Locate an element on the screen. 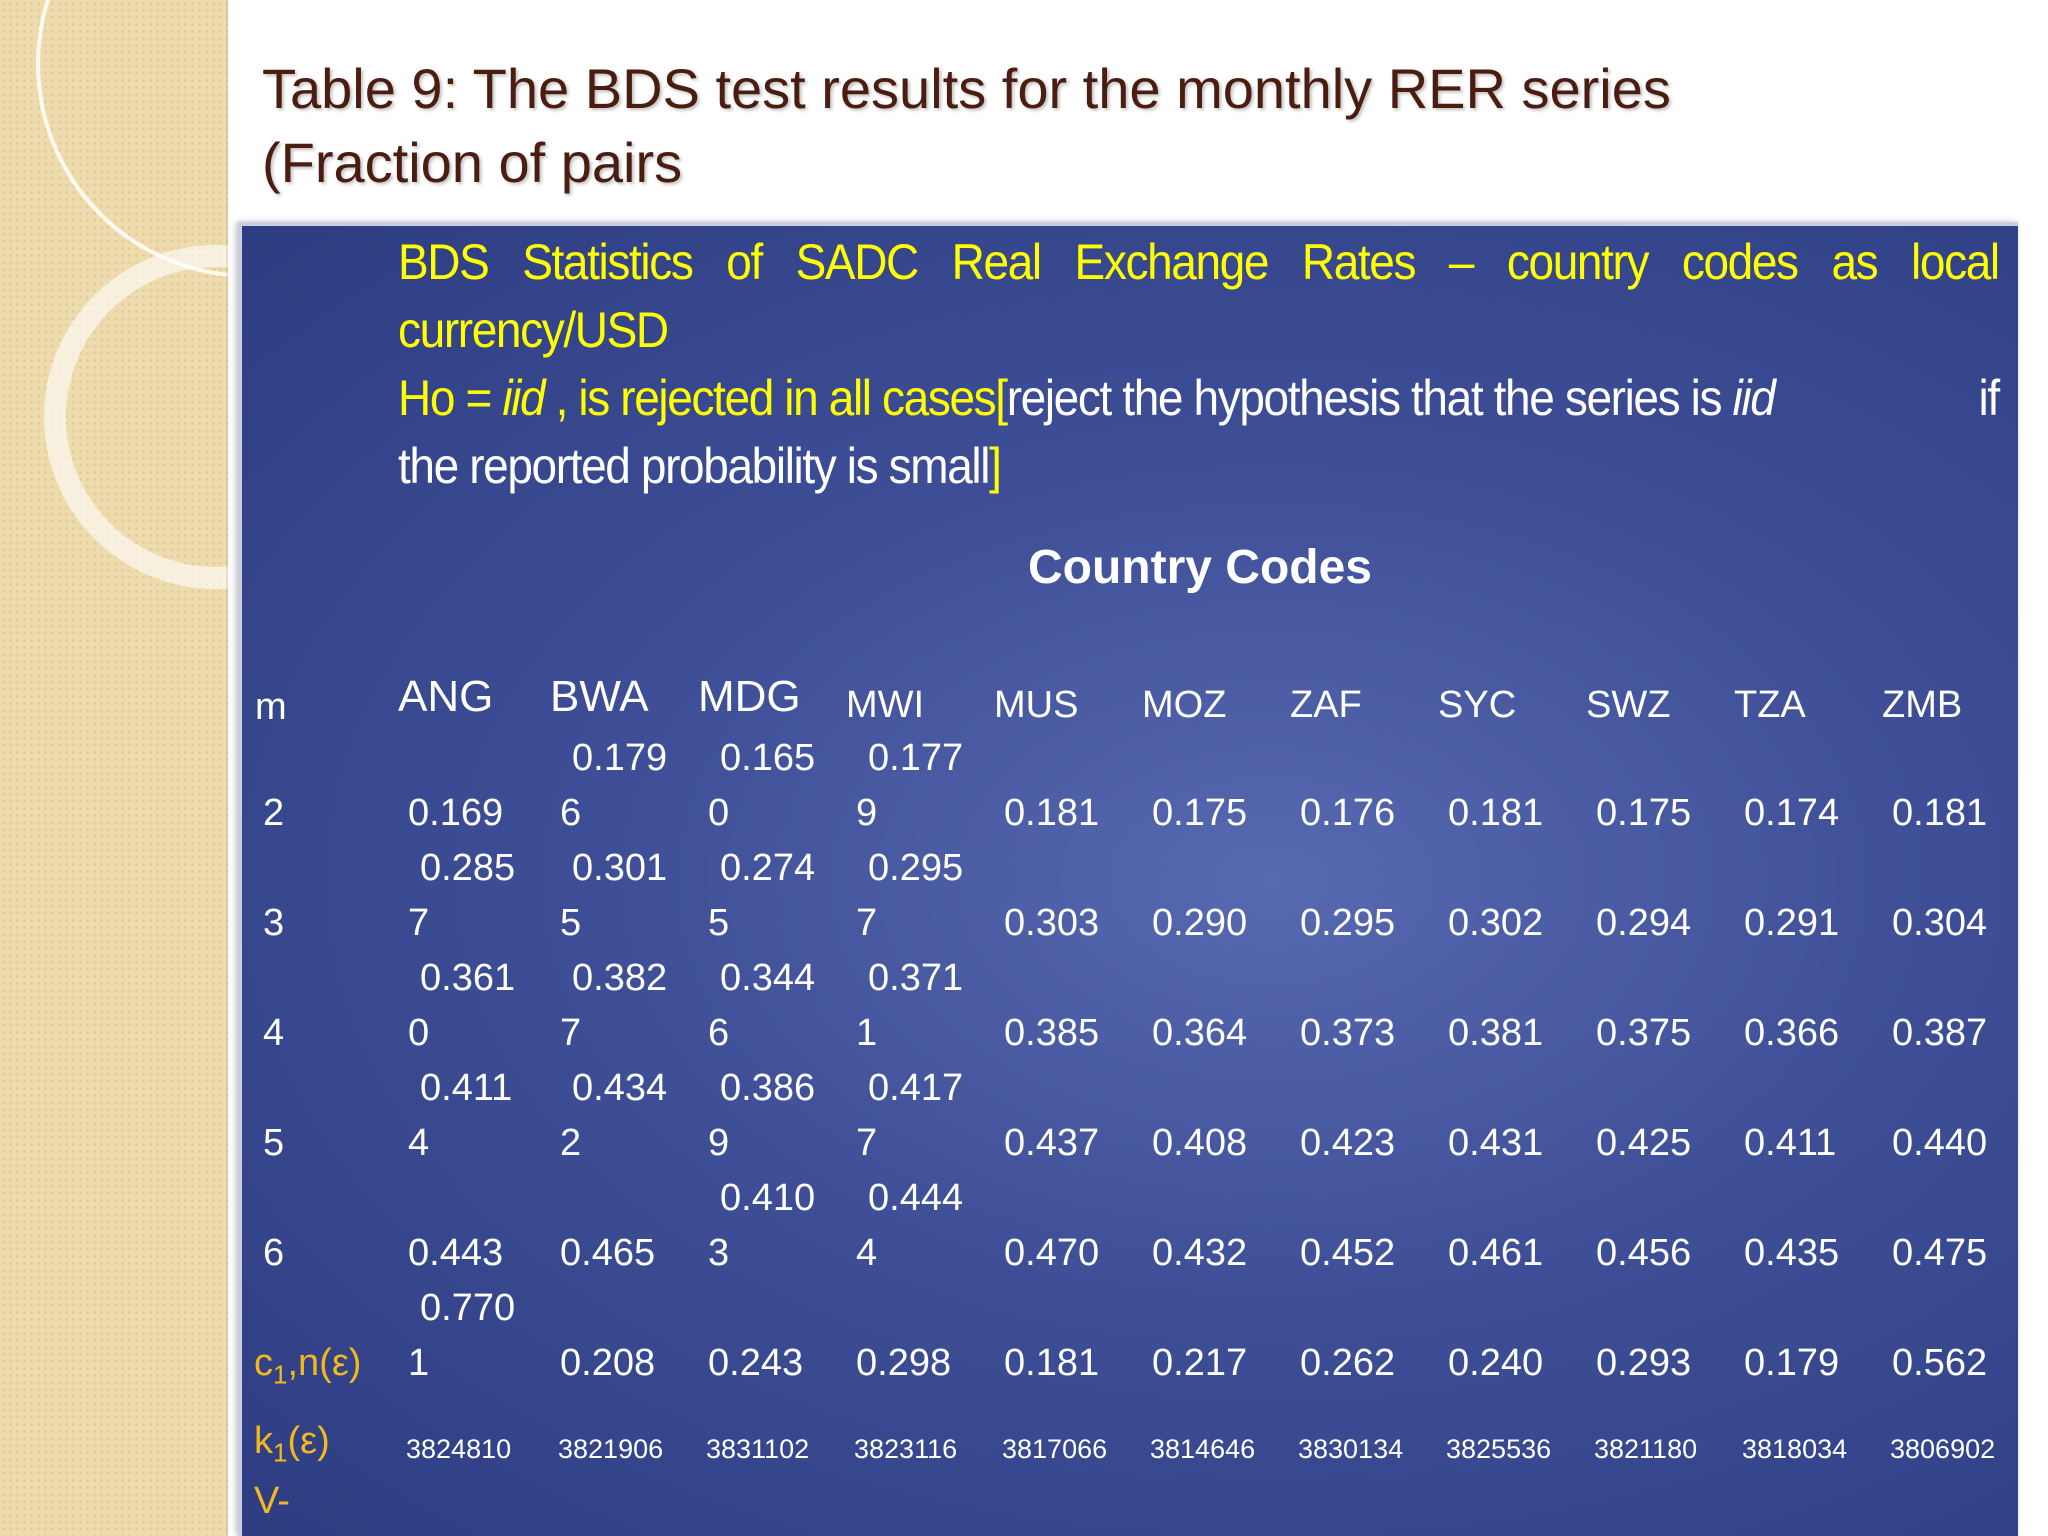 This screenshot has height=1536, width=2048. intro-bracket: ] is located at coordinates (995, 466).